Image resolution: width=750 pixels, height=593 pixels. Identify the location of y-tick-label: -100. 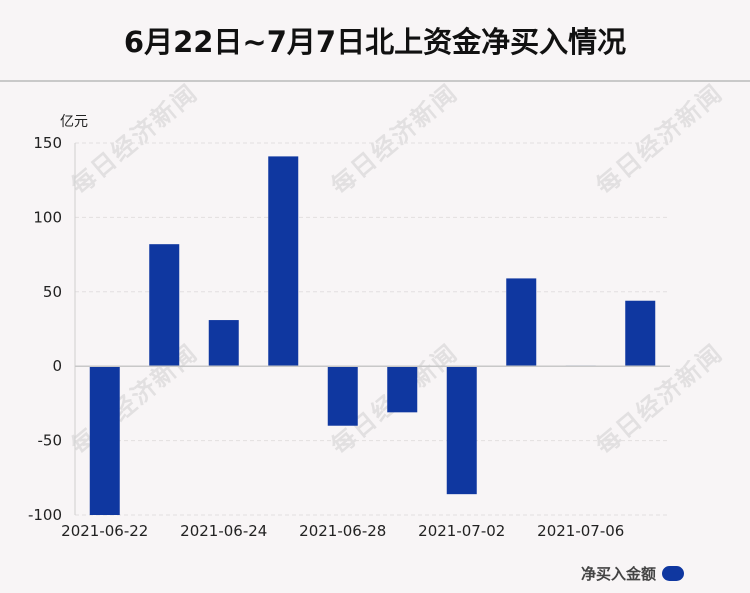
(45, 515).